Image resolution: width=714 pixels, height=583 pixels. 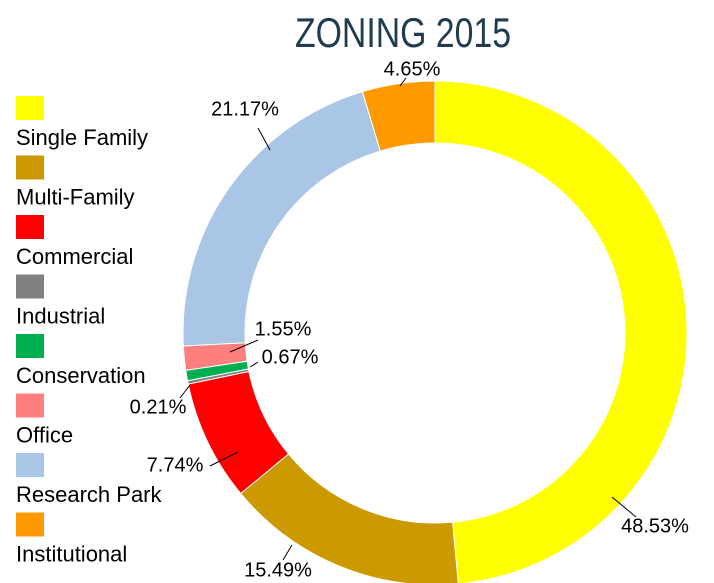 I want to click on legend-label: Research Park, so click(x=89, y=494).